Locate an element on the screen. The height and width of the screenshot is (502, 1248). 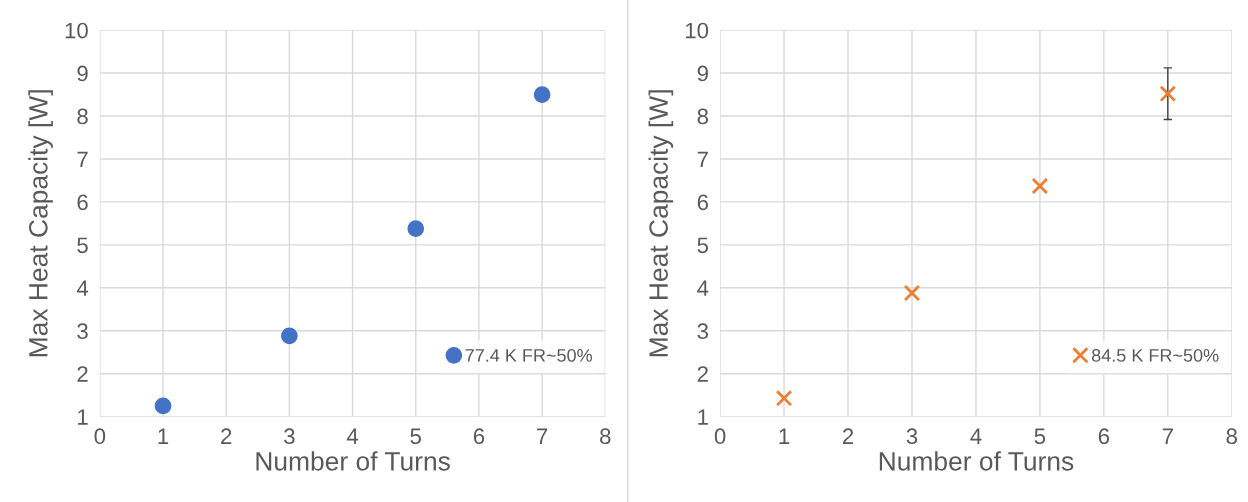
legend-label: 77.4 K FR~50% is located at coordinates (528, 355).